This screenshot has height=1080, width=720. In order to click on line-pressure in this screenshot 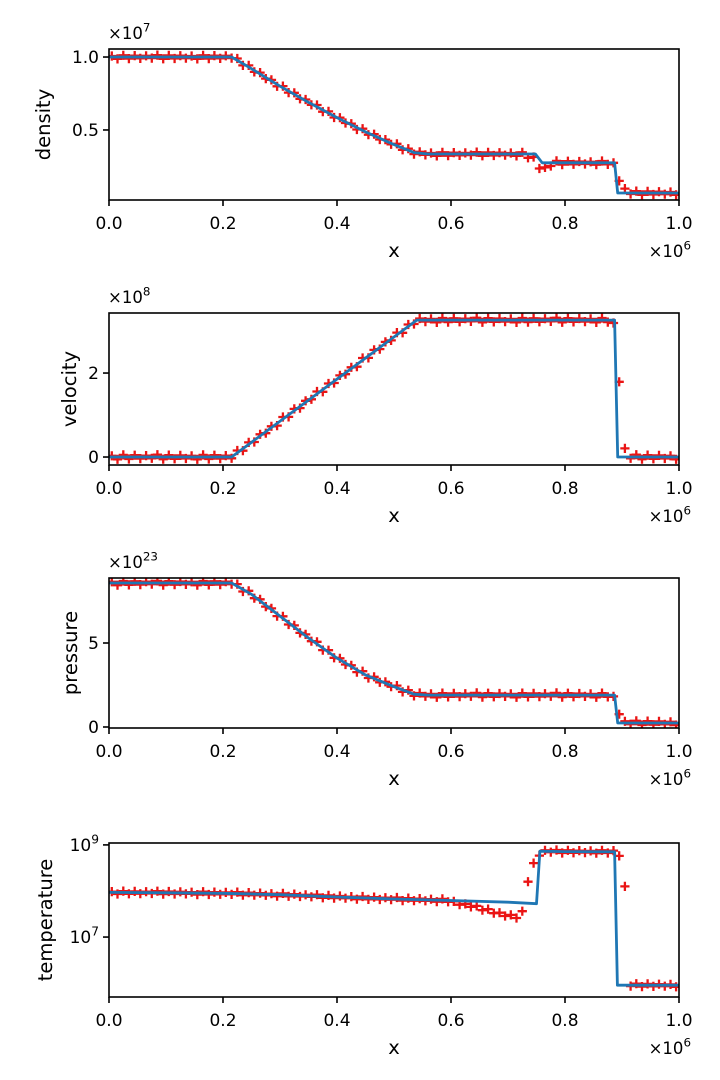, I will do `click(394, 653)`.